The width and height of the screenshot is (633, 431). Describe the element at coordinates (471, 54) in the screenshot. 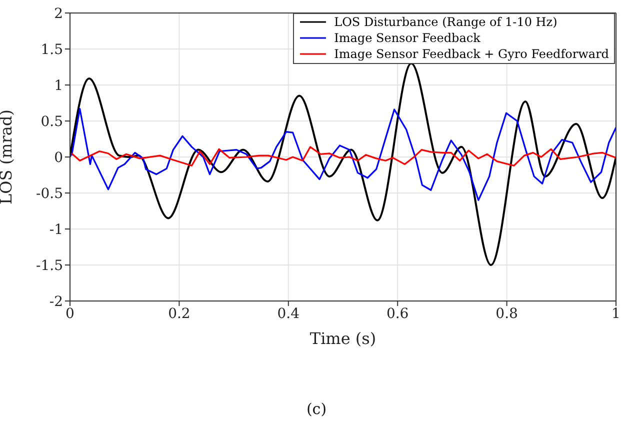

I see `legend-label: Image Sensor Feedback + Gyro Feedforward` at that location.